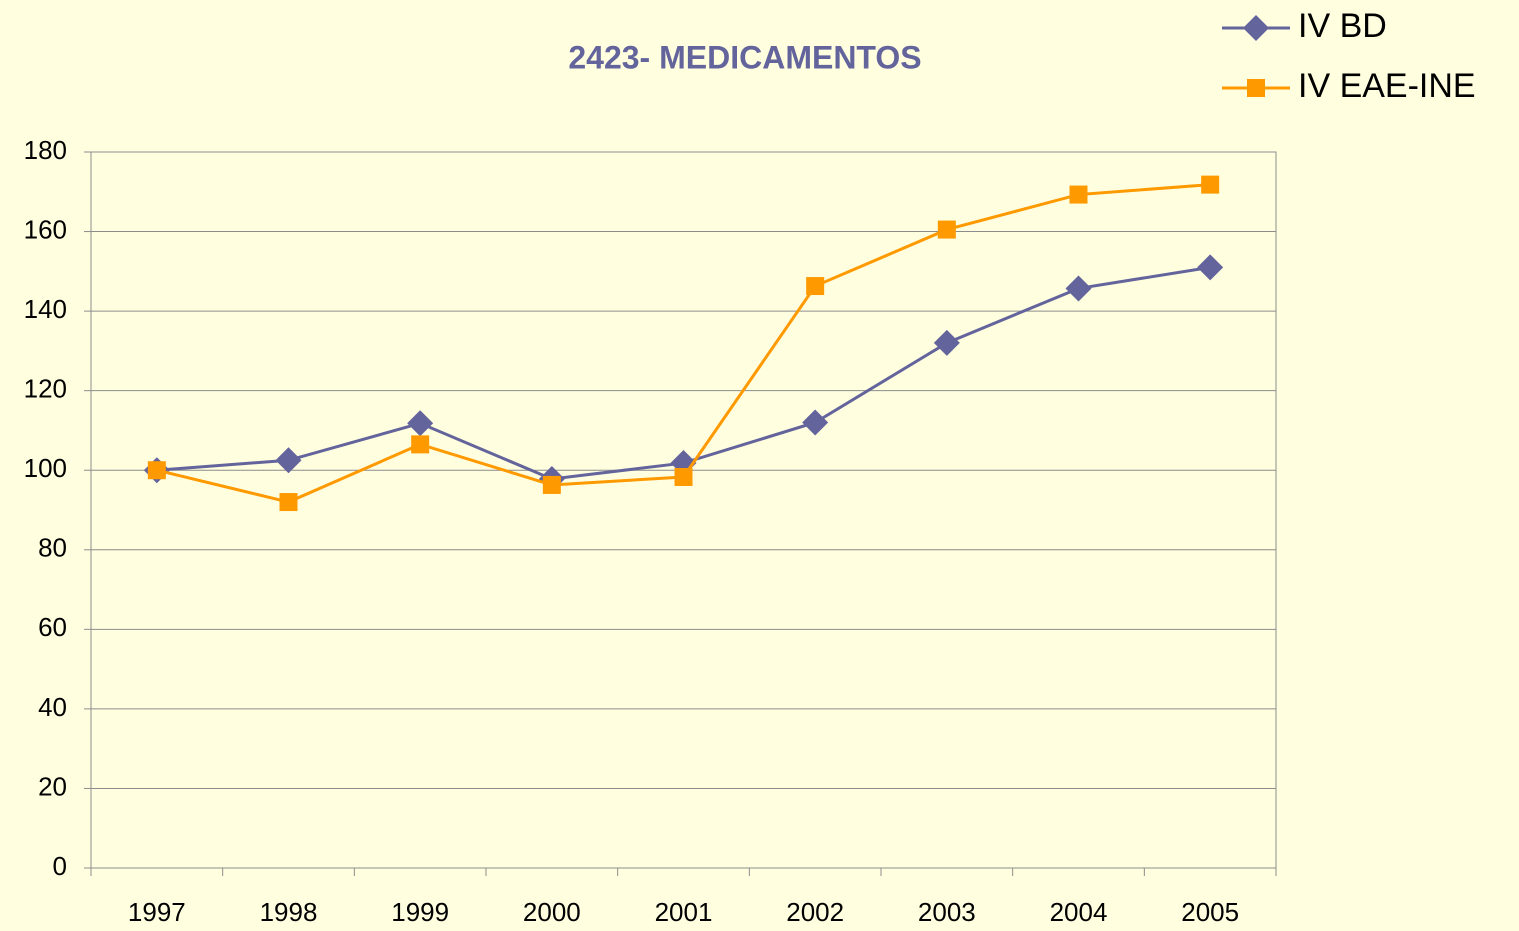 The height and width of the screenshot is (931, 1519). What do you see at coordinates (45, 150) in the screenshot?
I see `y-tick-label: 180` at bounding box center [45, 150].